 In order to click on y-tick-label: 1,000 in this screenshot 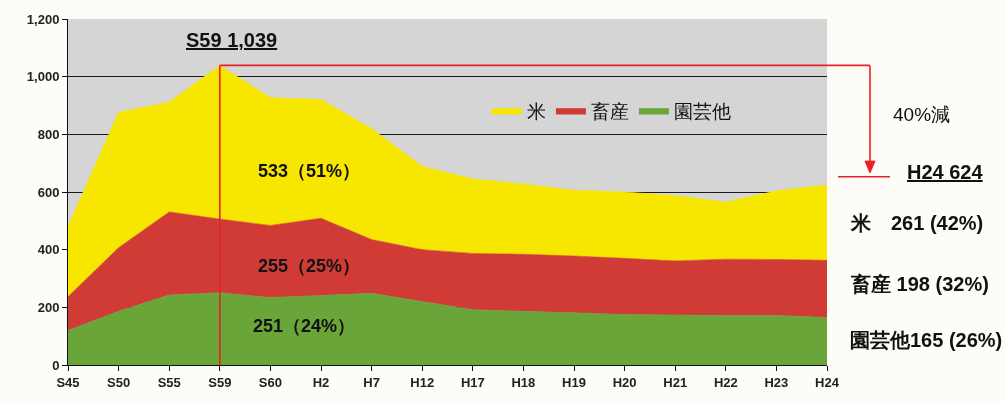, I will do `click(43, 77)`.